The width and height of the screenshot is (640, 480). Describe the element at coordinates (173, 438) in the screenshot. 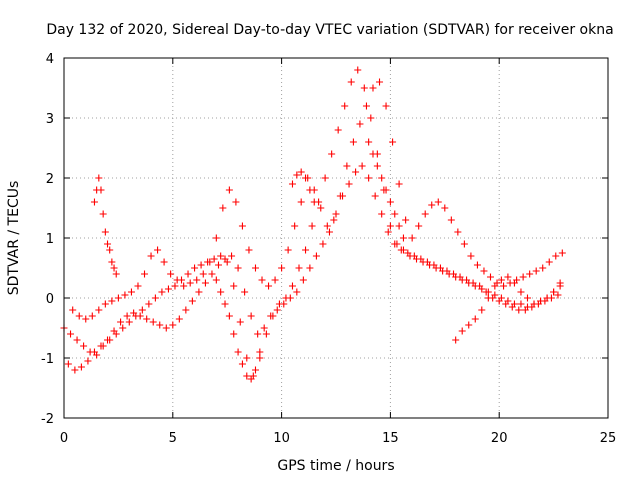

I see `x-tick-label: 5` at that location.